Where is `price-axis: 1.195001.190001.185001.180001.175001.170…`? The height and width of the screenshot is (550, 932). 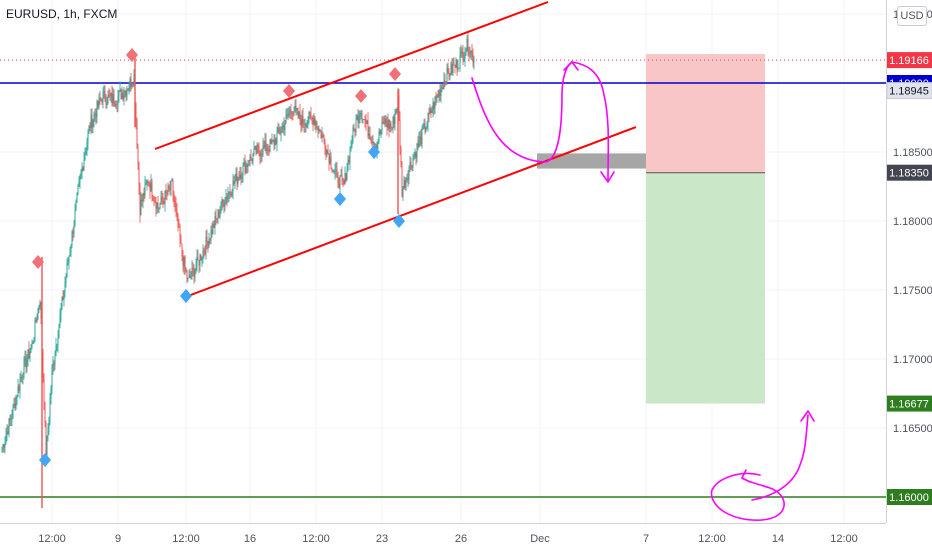 price-axis: 1.195001.190001.185001.180001.175001.170… is located at coordinates (909, 275).